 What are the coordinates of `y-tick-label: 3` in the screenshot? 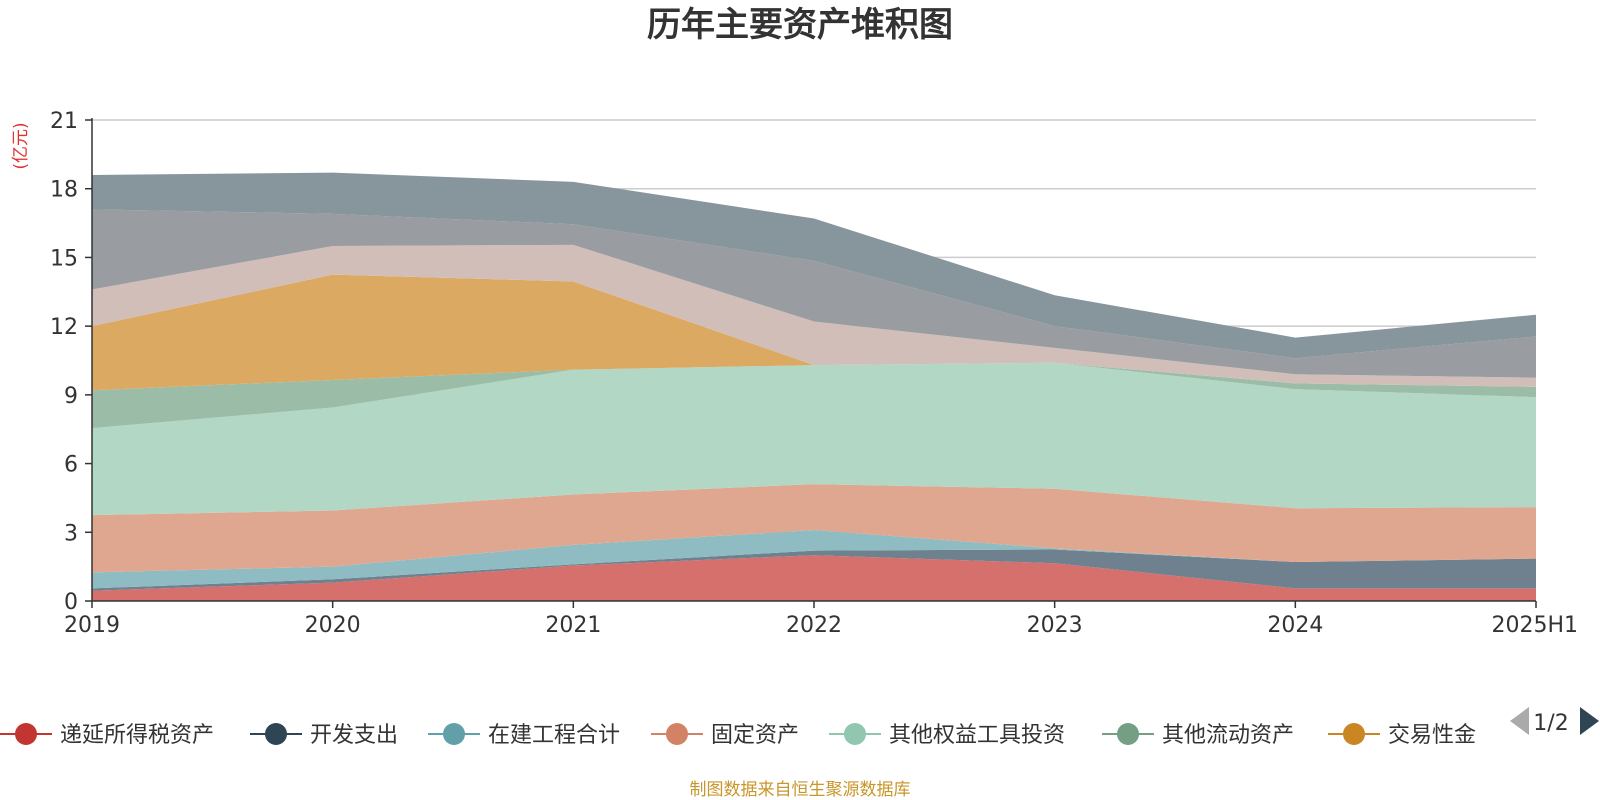 It's located at (71, 533).